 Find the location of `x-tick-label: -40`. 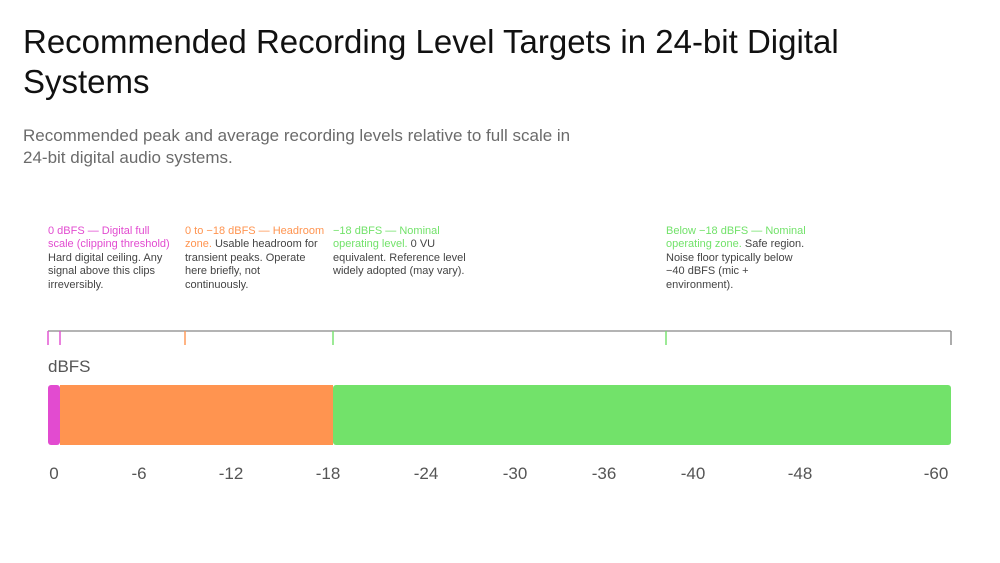

x-tick-label: -40 is located at coordinates (693, 473).